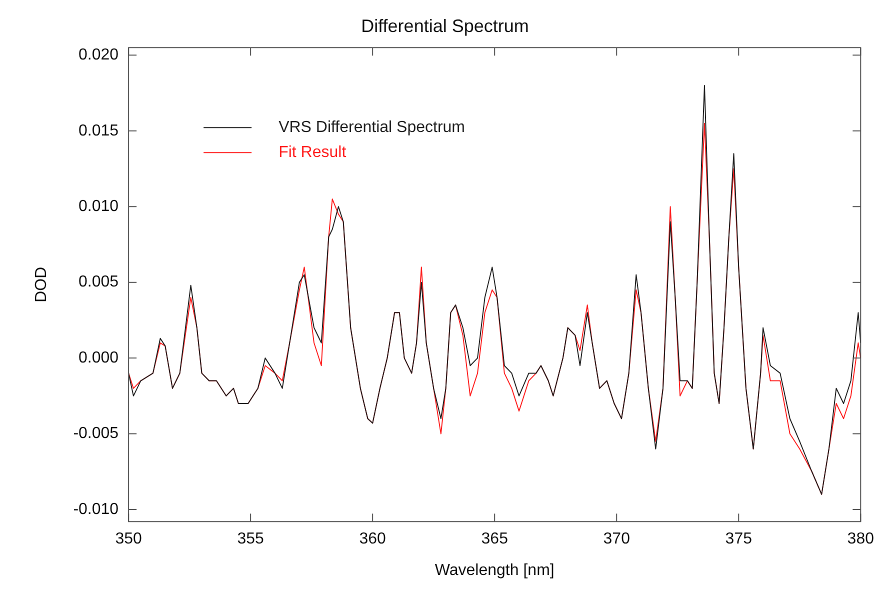 The image size is (890, 592). What do you see at coordinates (494, 539) in the screenshot?
I see `x-tick-label: 365` at bounding box center [494, 539].